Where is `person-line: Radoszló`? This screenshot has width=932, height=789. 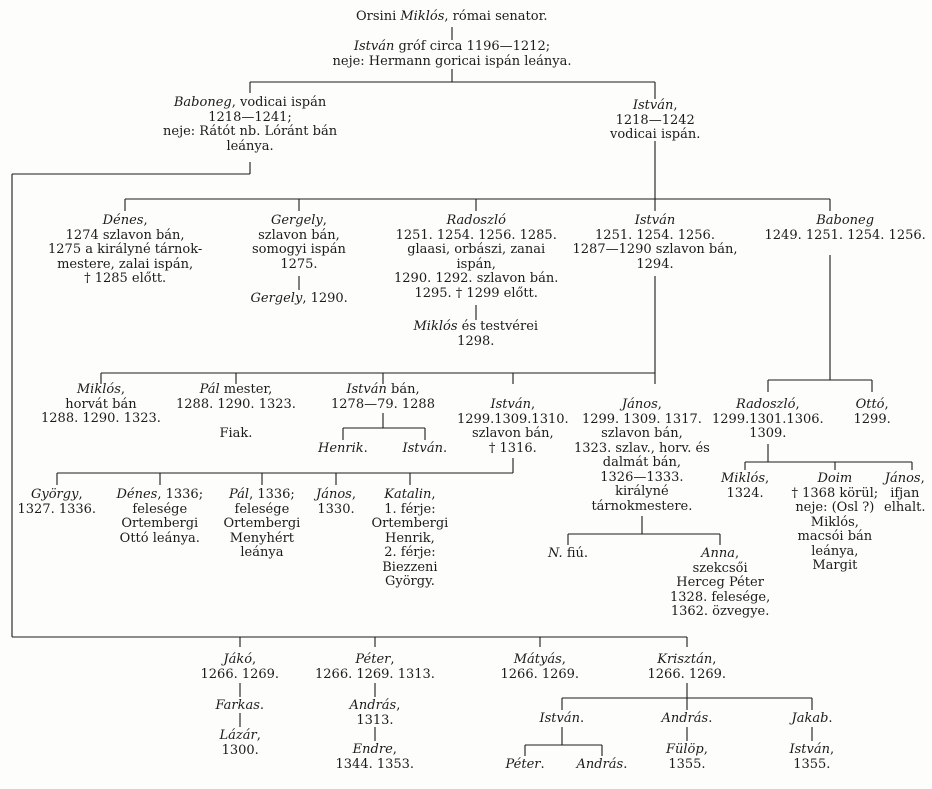
person-line: Radoszló is located at coordinates (476, 220).